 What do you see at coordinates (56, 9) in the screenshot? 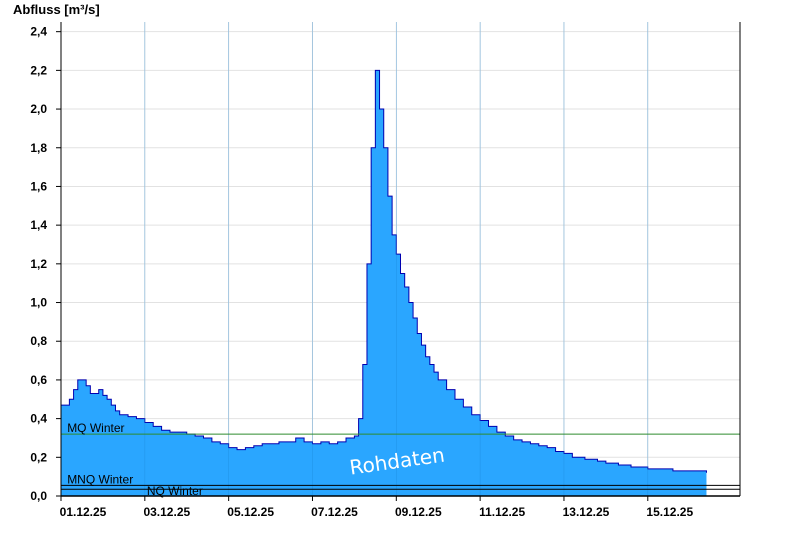
I see `y-axis-title: Abfluss [m³/s]` at bounding box center [56, 9].